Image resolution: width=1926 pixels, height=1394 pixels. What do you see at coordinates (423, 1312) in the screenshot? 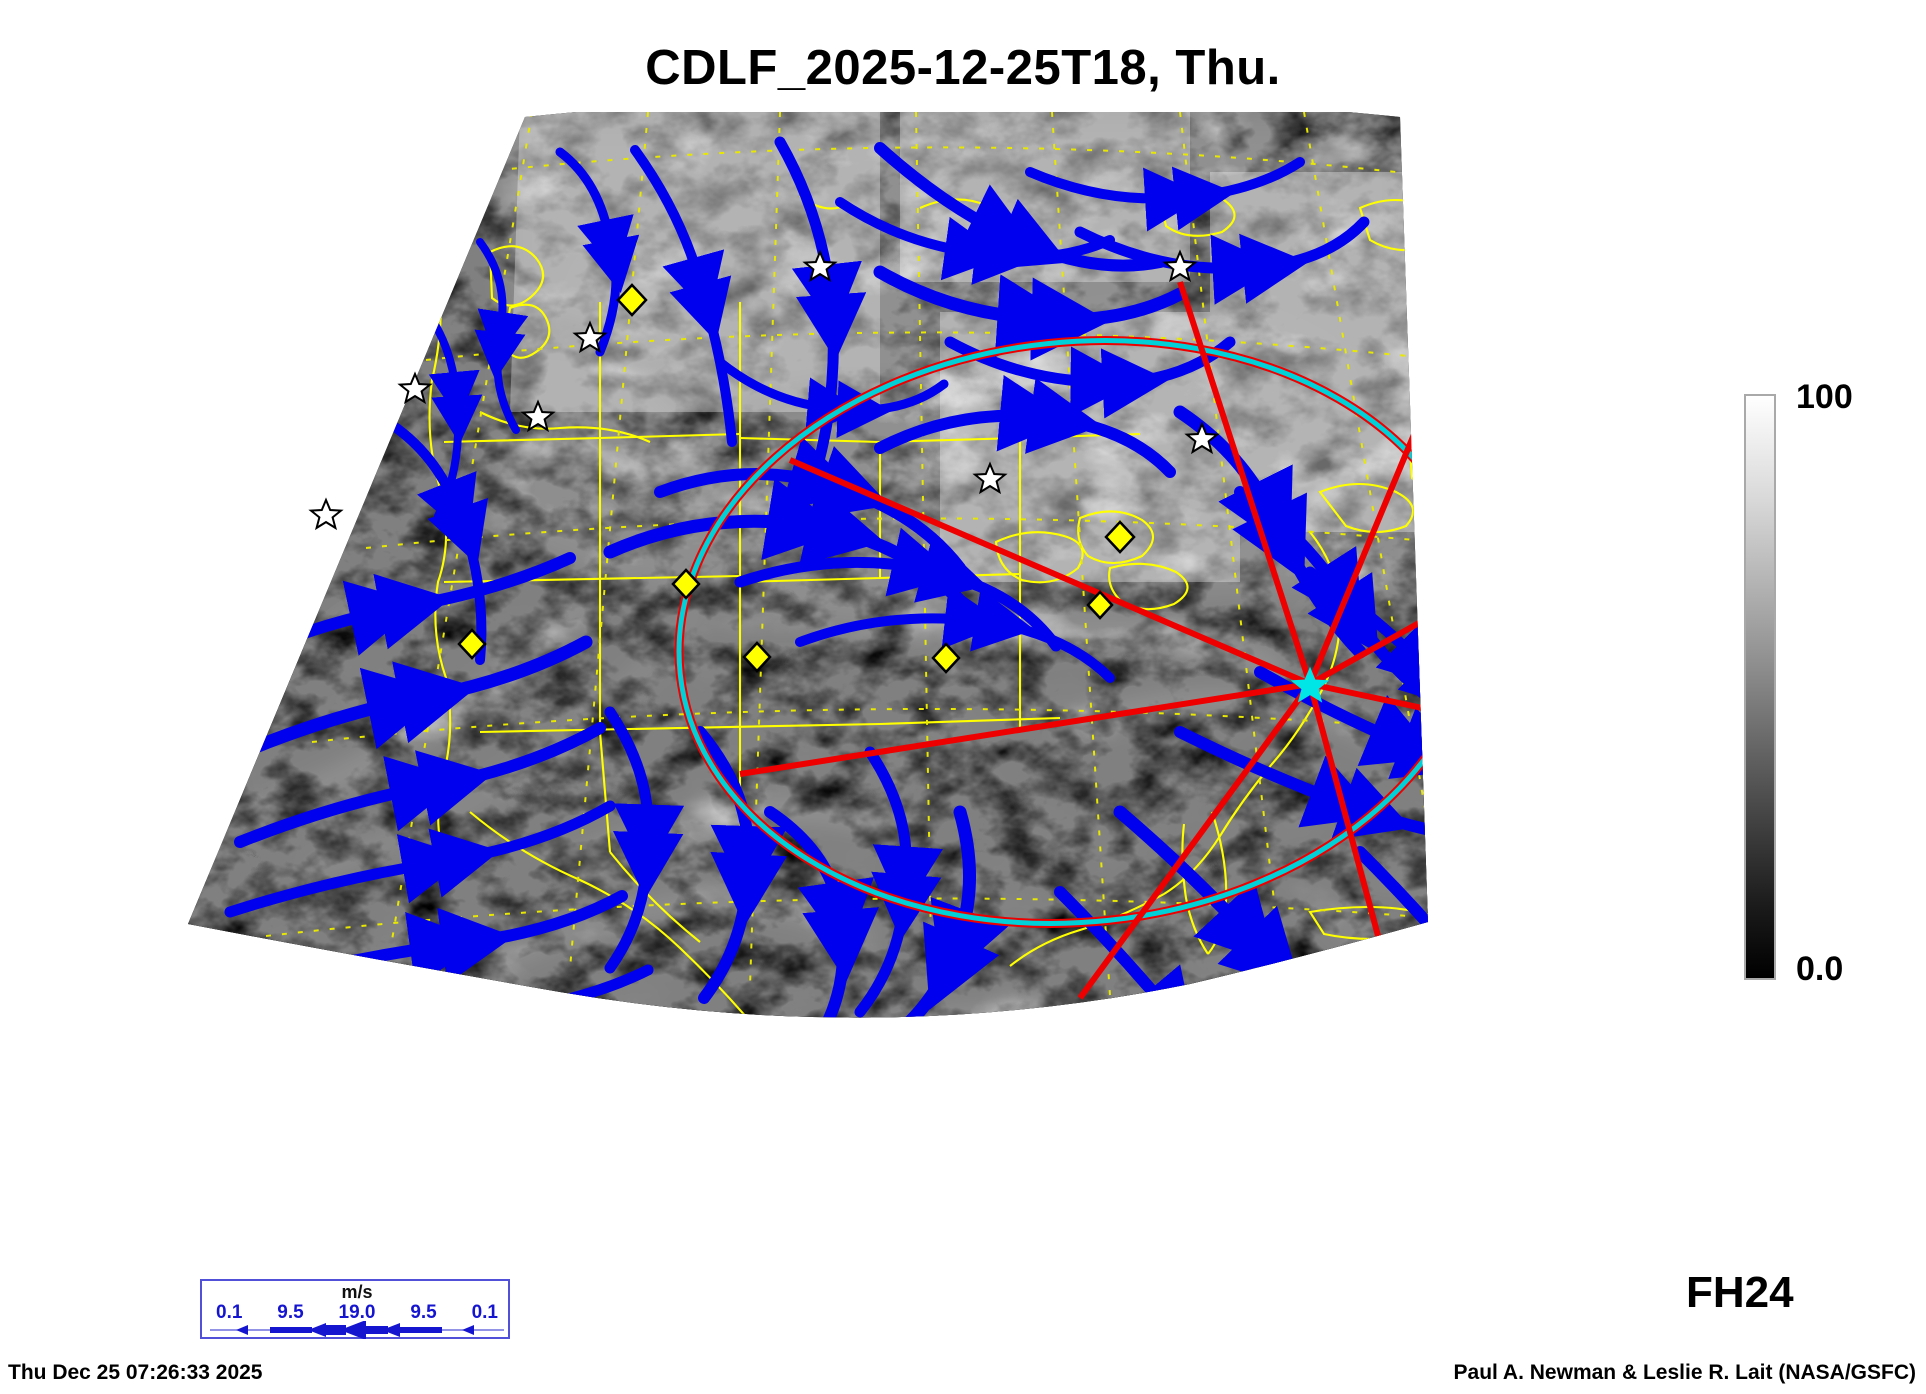
I see `wind-tick-3: 9.5` at bounding box center [423, 1312].